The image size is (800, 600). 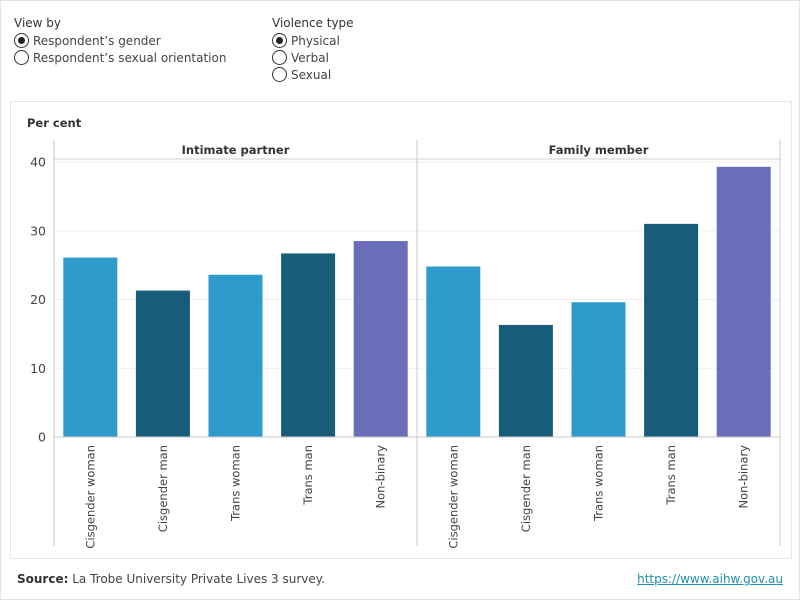 What do you see at coordinates (236, 150) in the screenshot?
I see `panel-title: Intimate partner` at bounding box center [236, 150].